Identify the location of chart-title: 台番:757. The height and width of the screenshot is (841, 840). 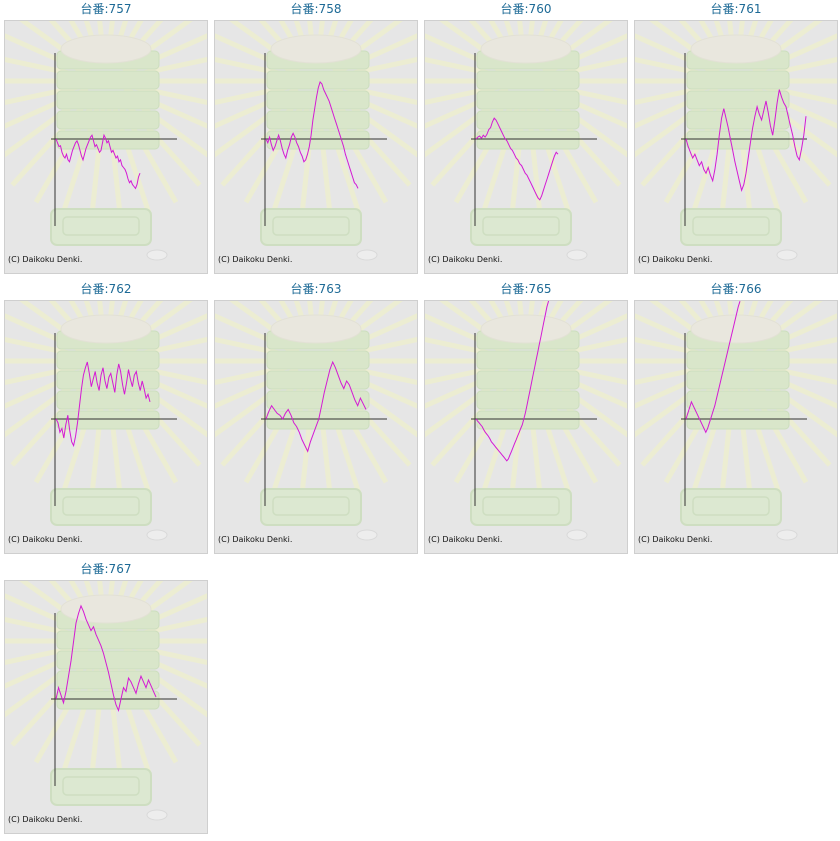
(106, 9).